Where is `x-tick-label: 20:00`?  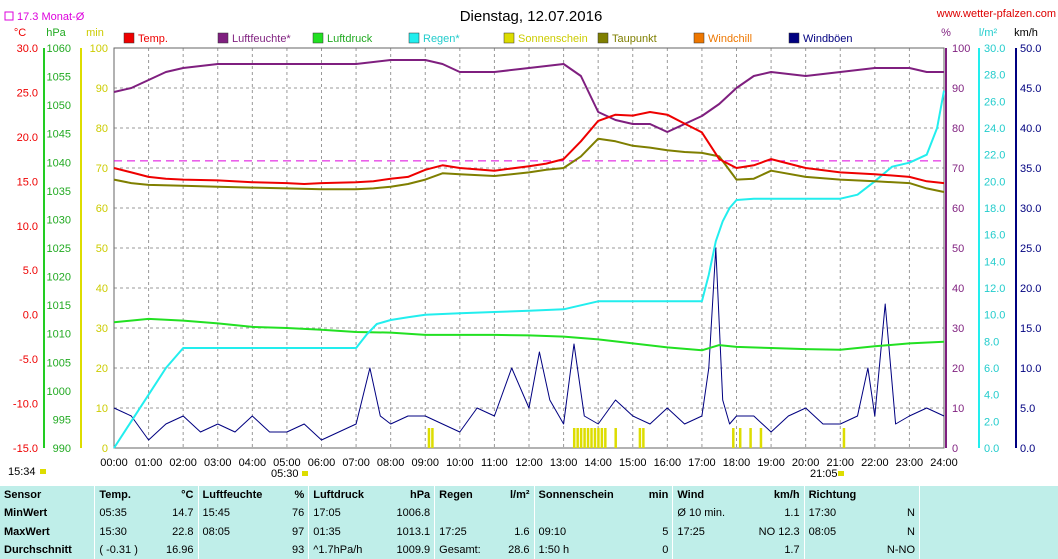 x-tick-label: 20:00 is located at coordinates (806, 463).